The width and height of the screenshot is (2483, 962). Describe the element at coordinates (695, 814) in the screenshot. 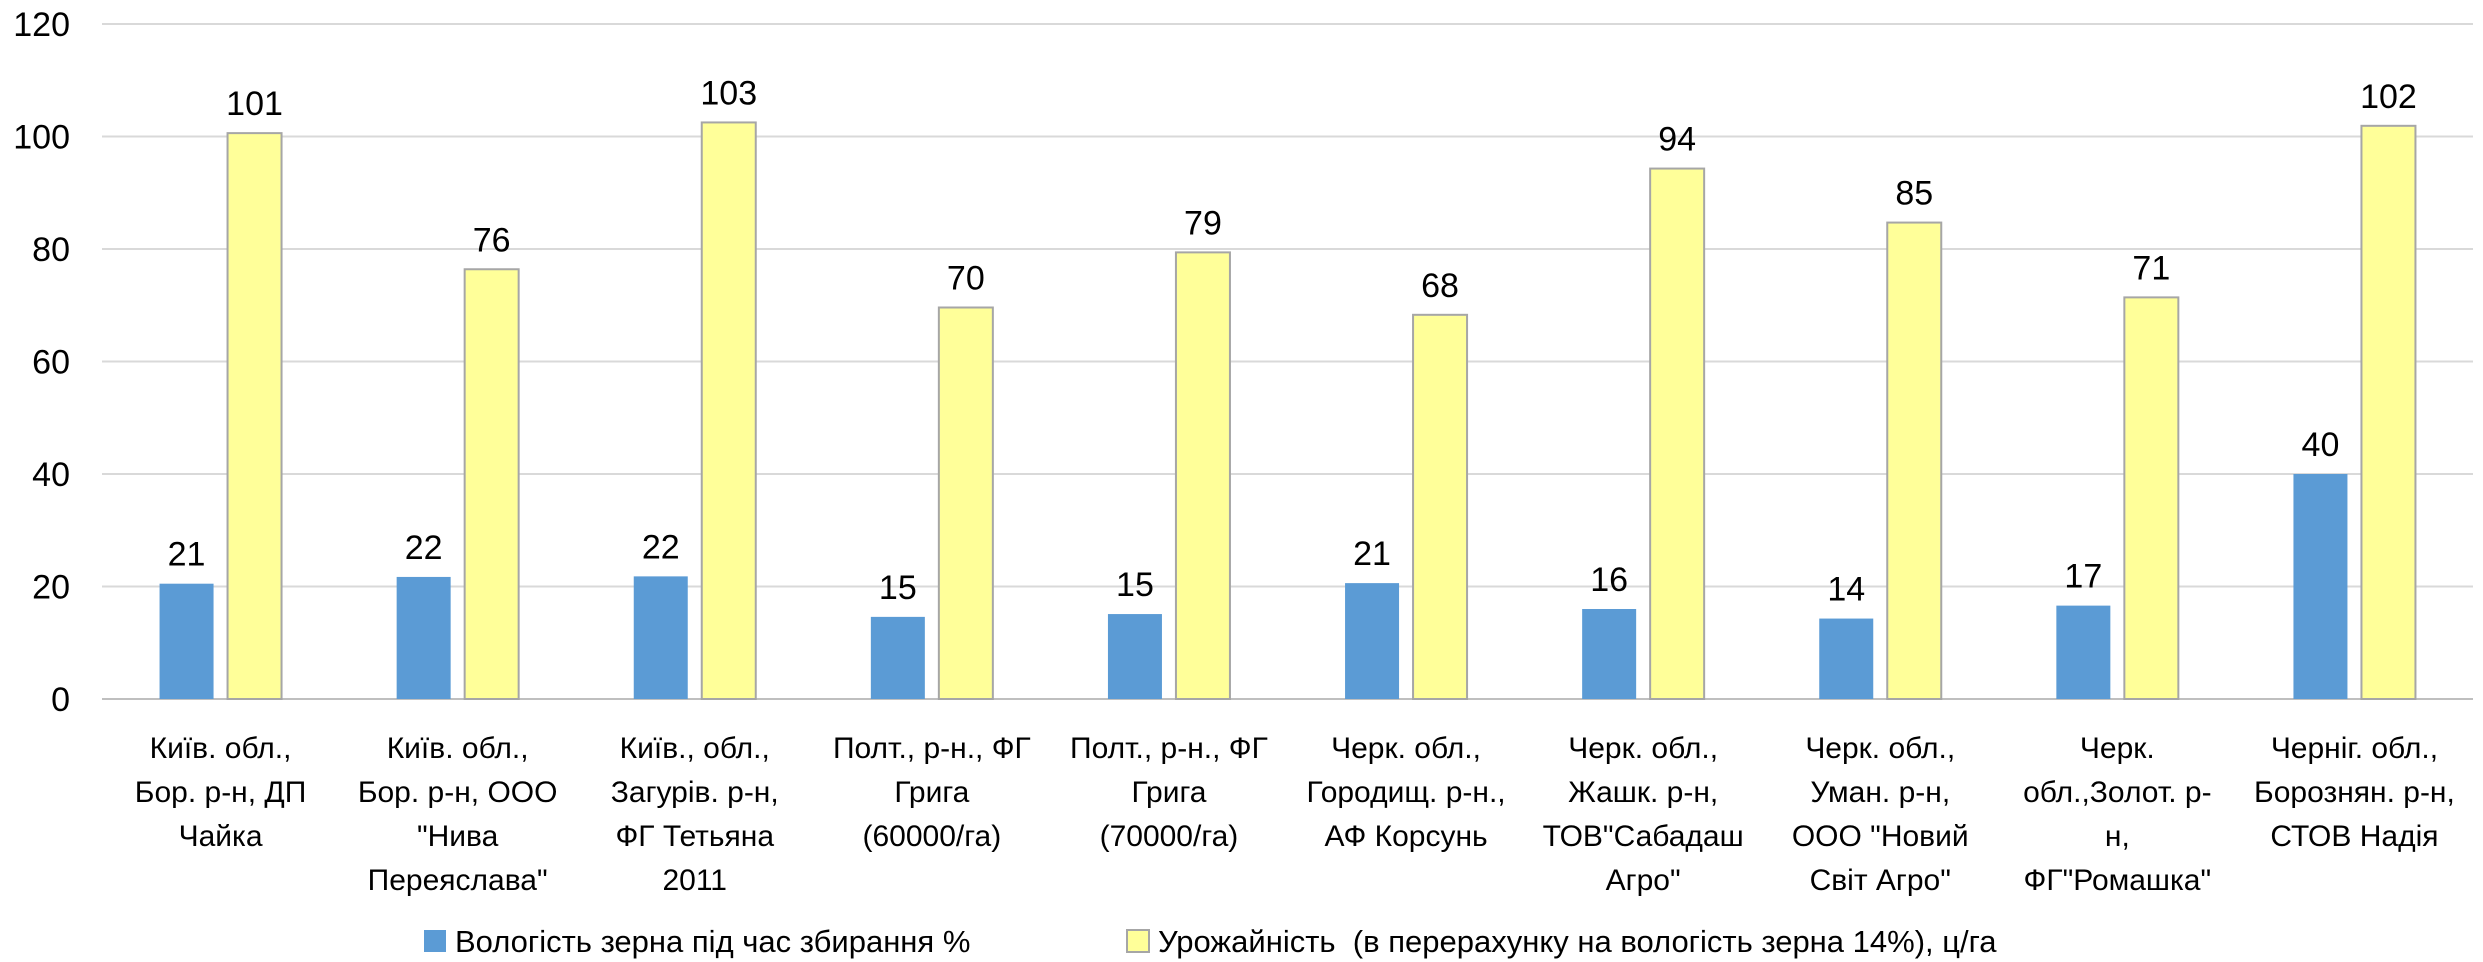

I see `x-category-label: Київ., обл., Загурів. р-н, ФГ Тетьяна 2011` at that location.